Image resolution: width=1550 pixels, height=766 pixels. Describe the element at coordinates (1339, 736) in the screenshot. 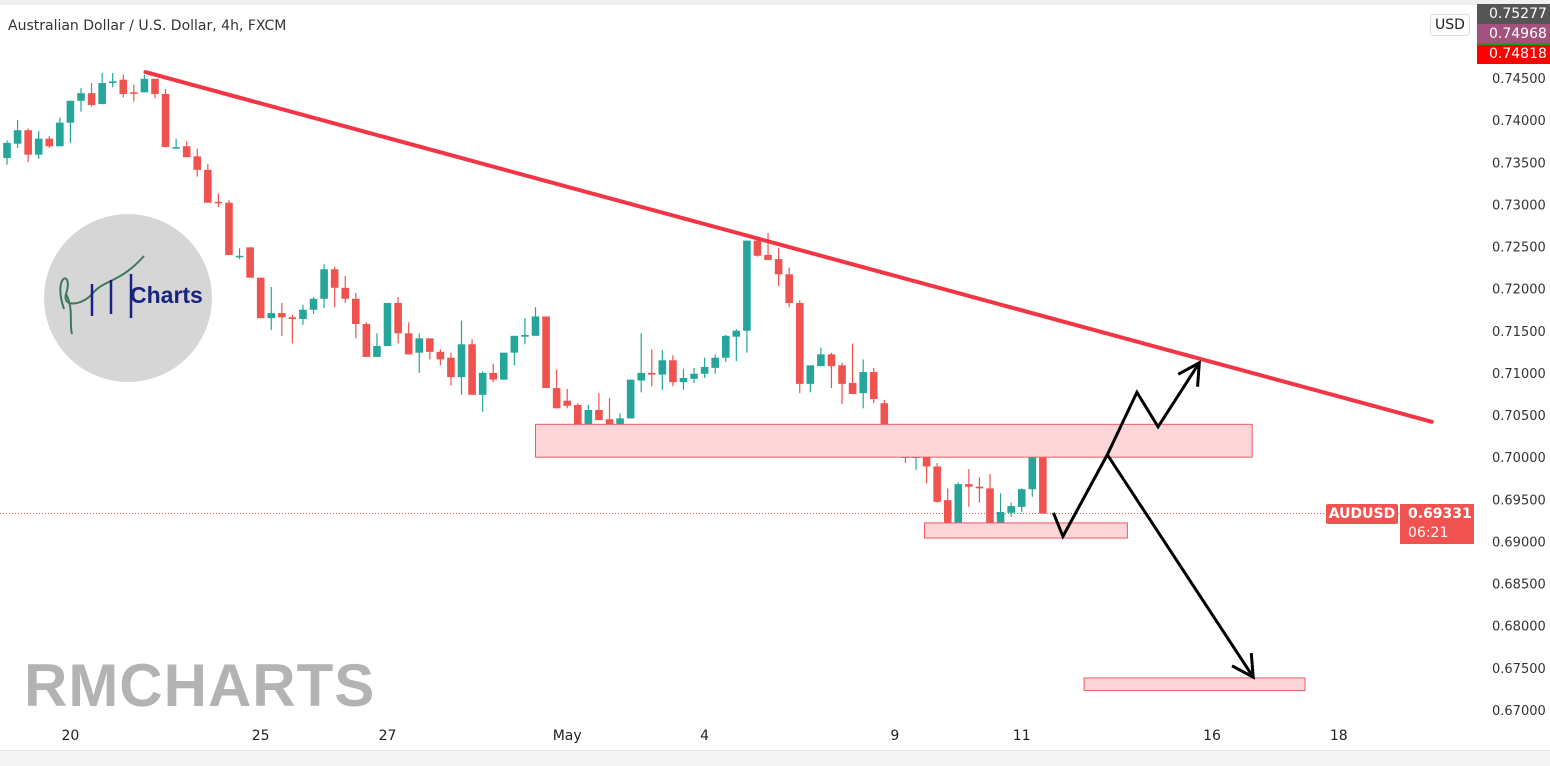

I see `time-tick-label: 18` at that location.